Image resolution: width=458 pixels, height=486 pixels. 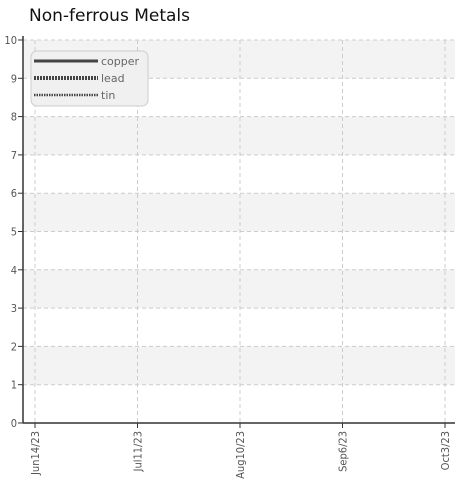 I want to click on y-tick-label: 8, so click(x=14, y=117).